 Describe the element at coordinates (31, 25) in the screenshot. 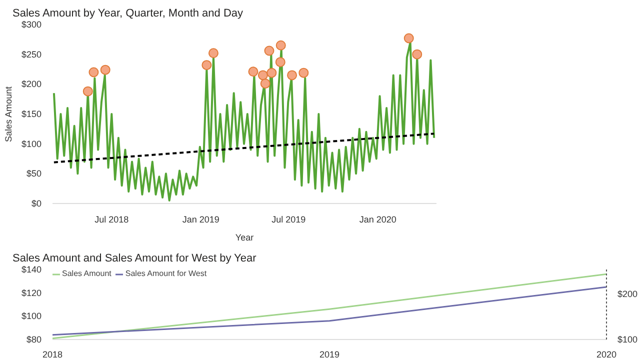

I see `y-tick-label: $300` at that location.